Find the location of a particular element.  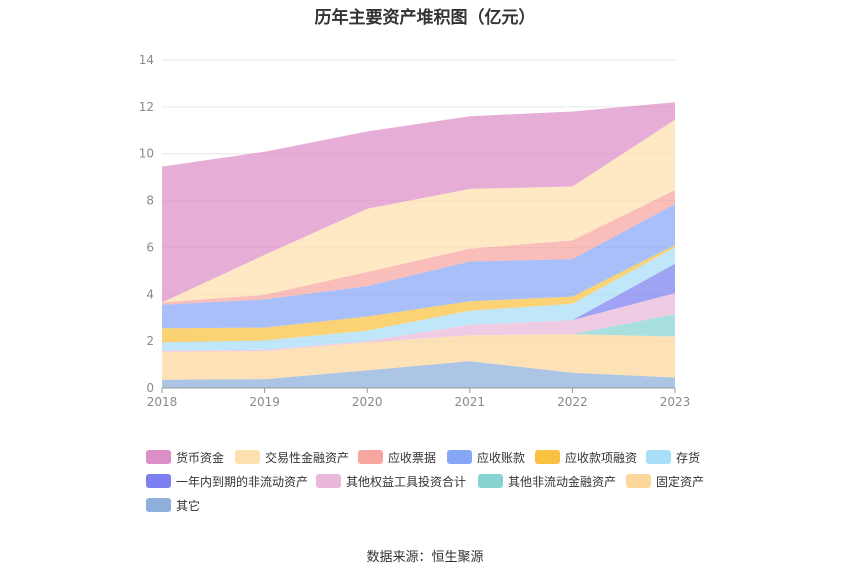

y-tick-label: 6 is located at coordinates (150, 247).